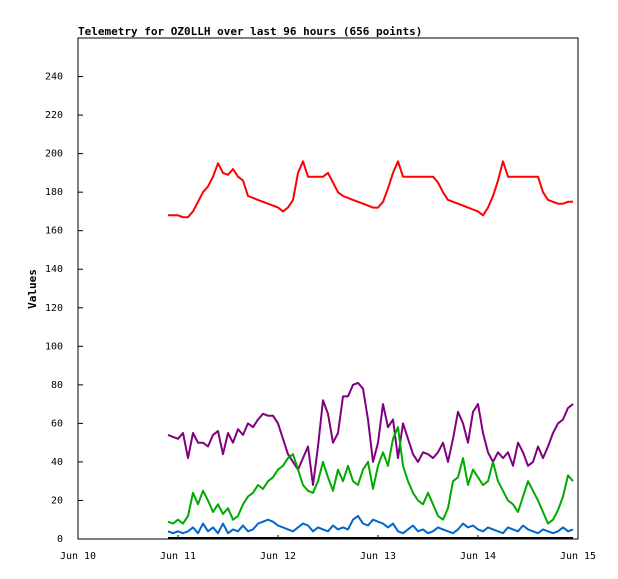 The width and height of the screenshot is (618, 579). Describe the element at coordinates (64, 308) in the screenshot. I see `y-axis-ticks: 0 20 40 60 80 100 120 140 160 180 200 220 240` at that location.